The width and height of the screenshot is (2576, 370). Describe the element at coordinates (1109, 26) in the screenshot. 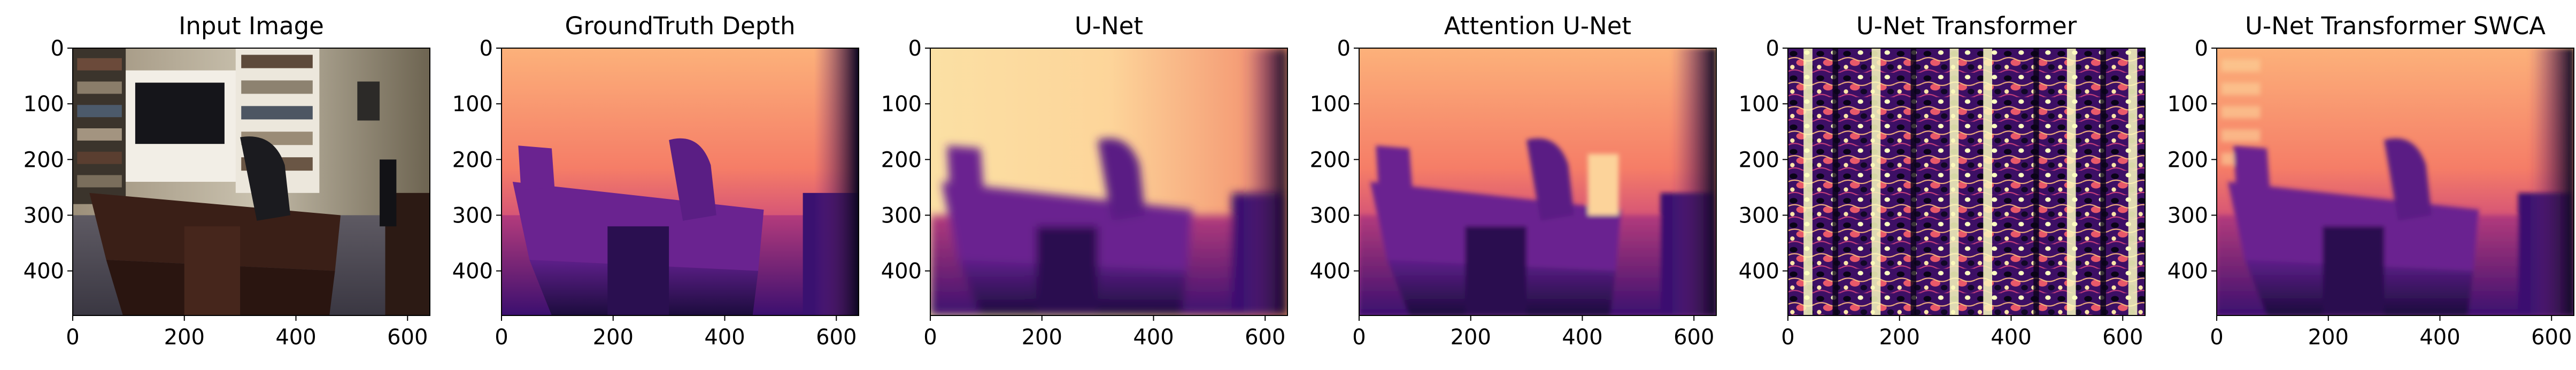

I see `panel-title: U-Net` at that location.